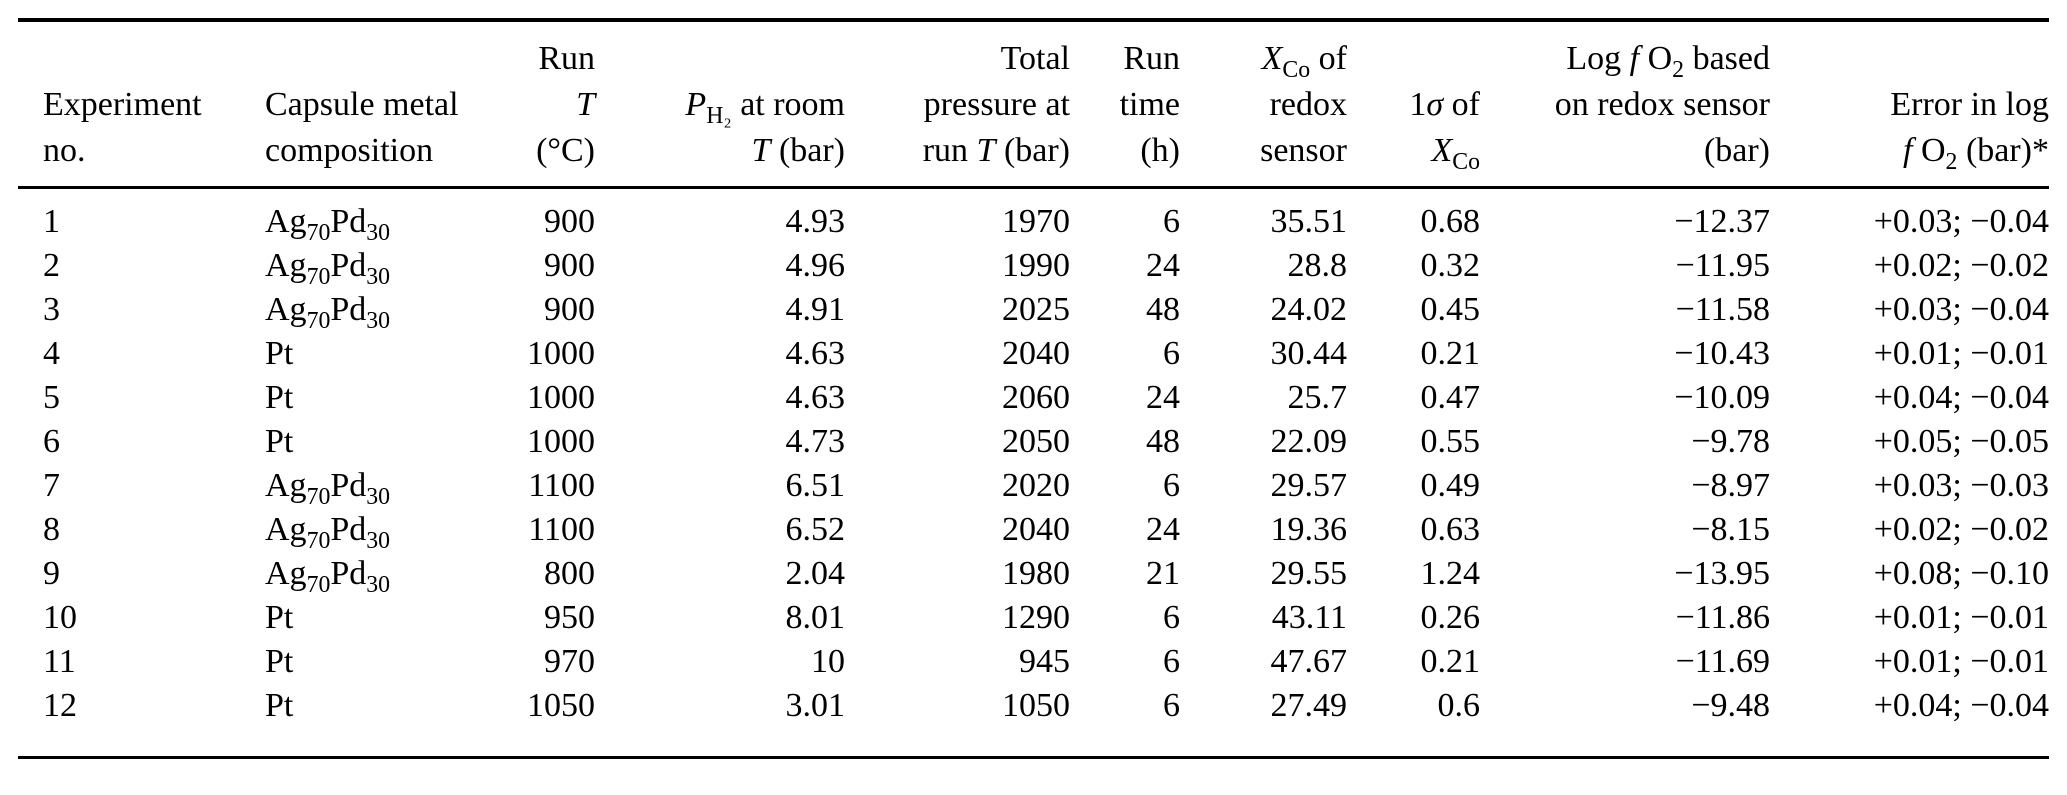 The width and height of the screenshot is (2067, 795). What do you see at coordinates (1044, 661) in the screenshot?
I see `cell-total-pressure: 945` at bounding box center [1044, 661].